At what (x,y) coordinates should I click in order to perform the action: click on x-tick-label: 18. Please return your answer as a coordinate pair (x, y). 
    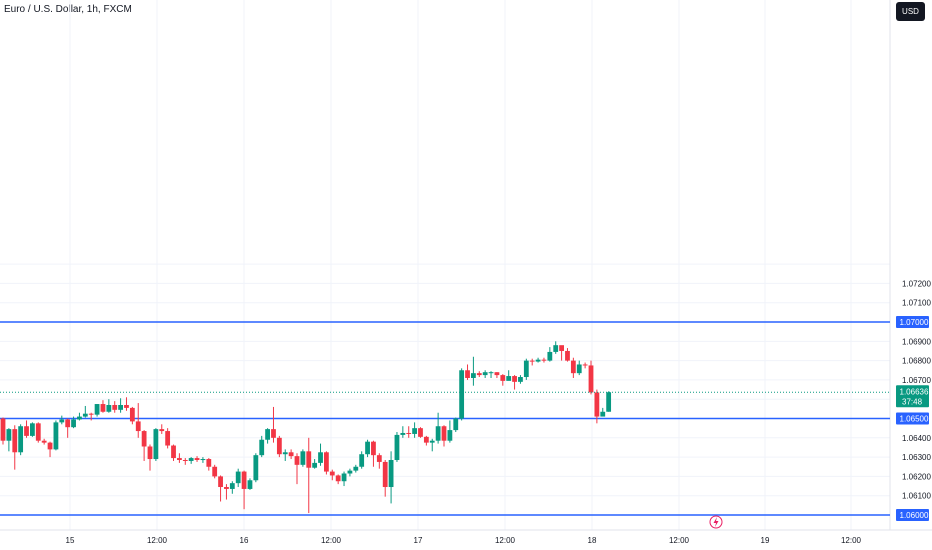
    Looking at the image, I should click on (592, 540).